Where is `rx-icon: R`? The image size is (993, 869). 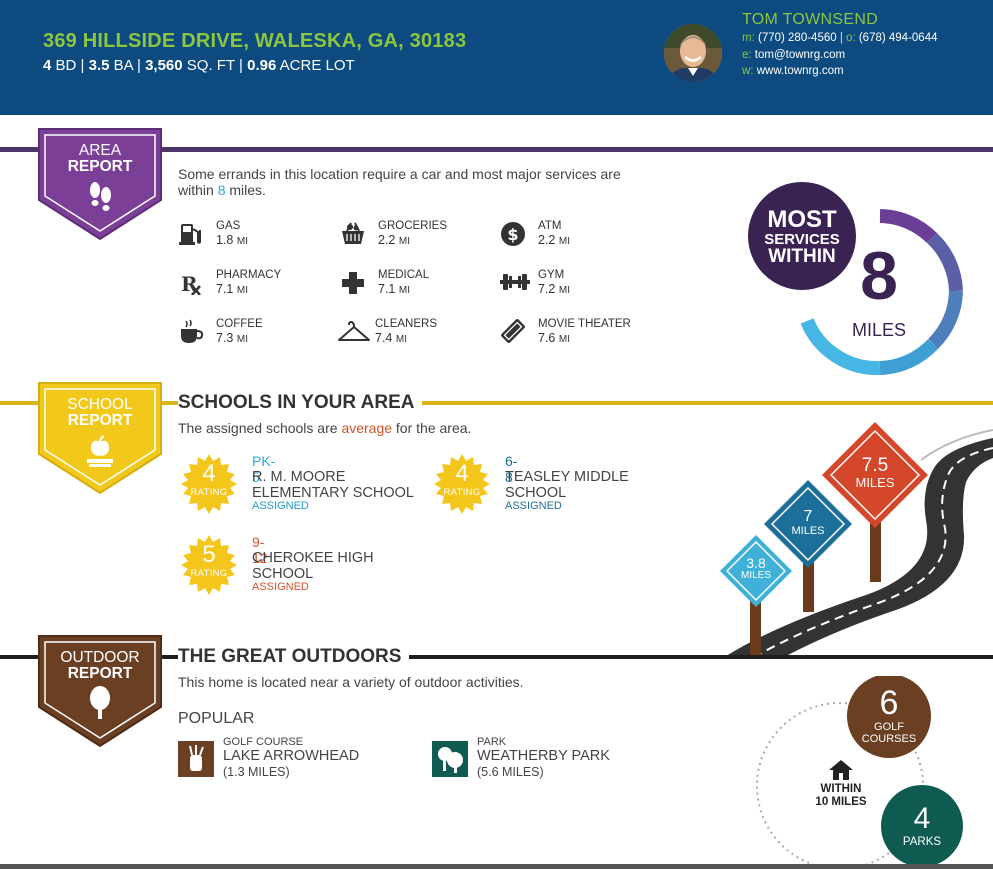
rx-icon: R is located at coordinates (191, 282).